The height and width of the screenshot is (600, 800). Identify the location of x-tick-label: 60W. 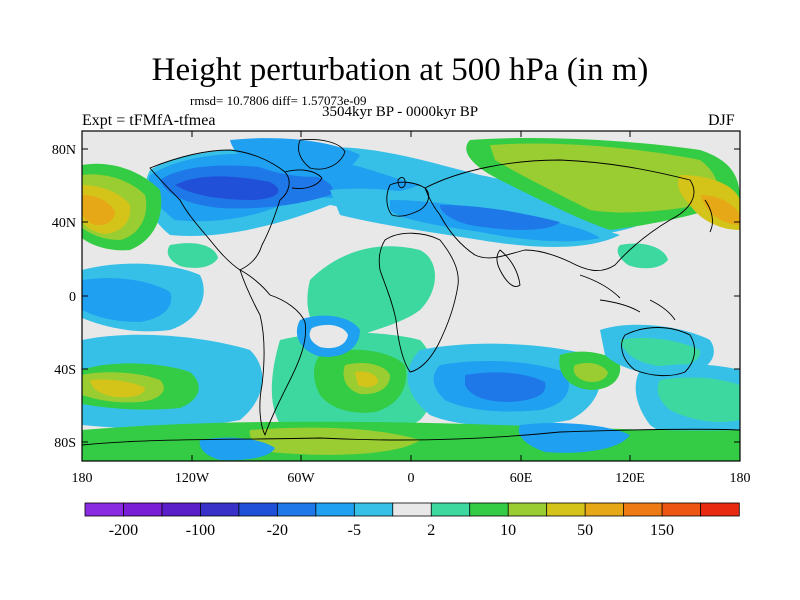
(301, 478).